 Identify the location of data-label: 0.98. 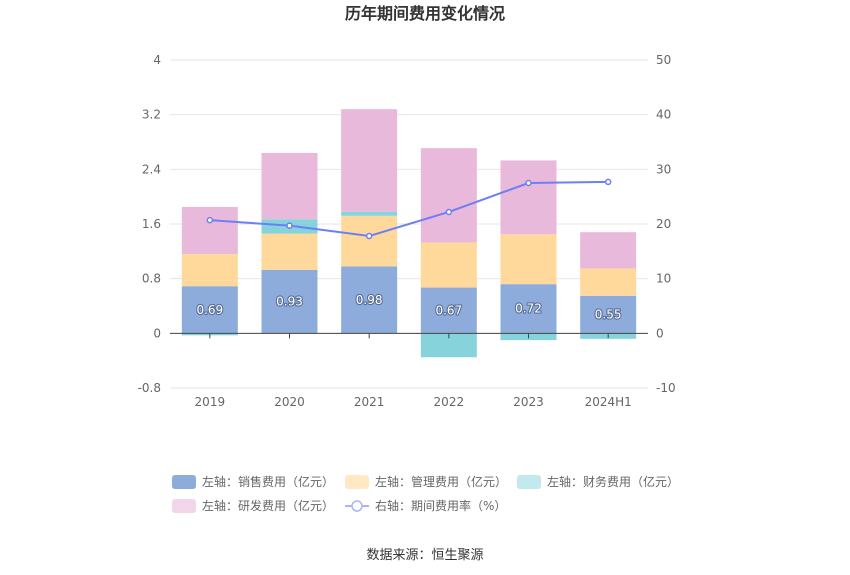
(369, 300).